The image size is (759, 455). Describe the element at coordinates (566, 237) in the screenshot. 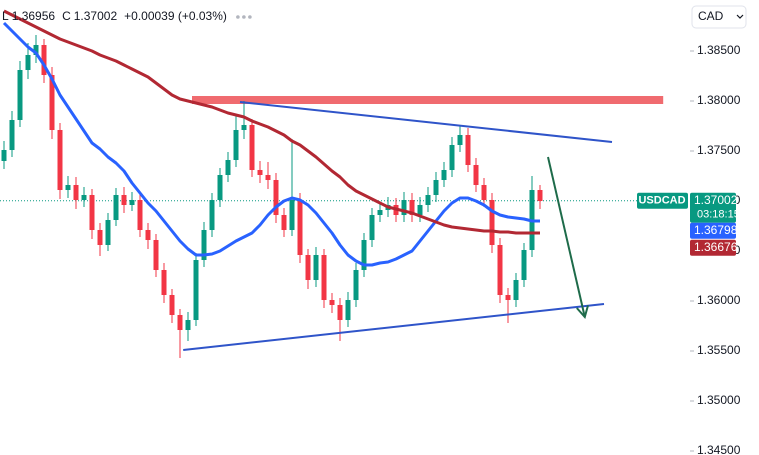

I see `projection-arrow` at that location.